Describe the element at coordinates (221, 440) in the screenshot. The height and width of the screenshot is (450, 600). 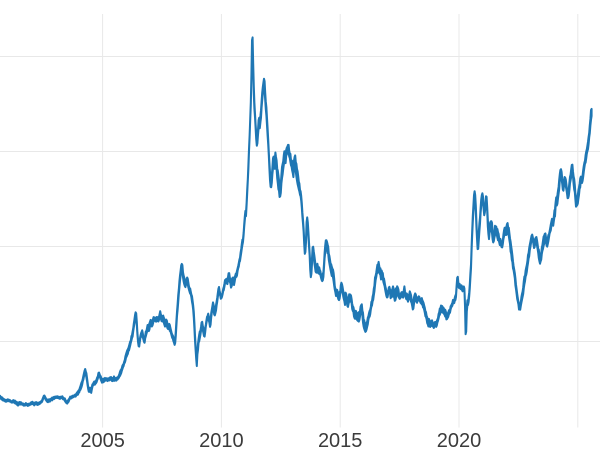
I see `svg-text: 2010` at that location.